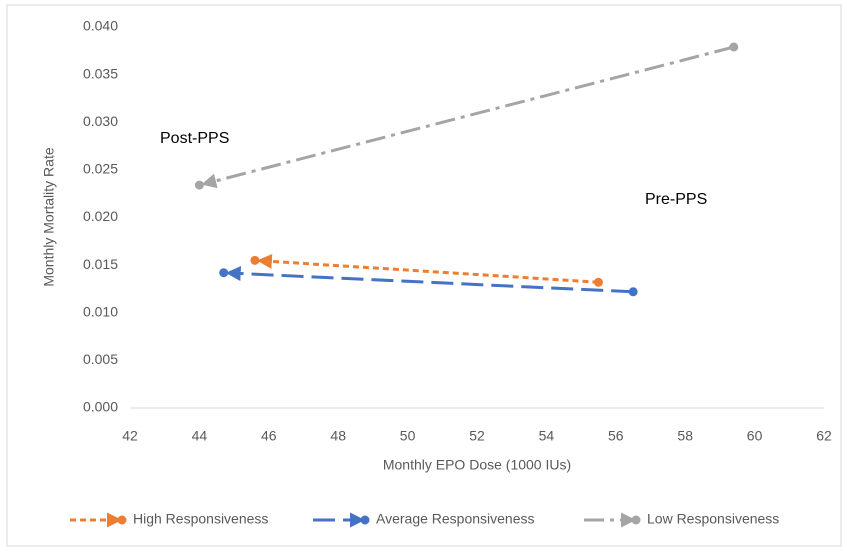  I want to click on legend-label: Low Responsiveness, so click(713, 519).